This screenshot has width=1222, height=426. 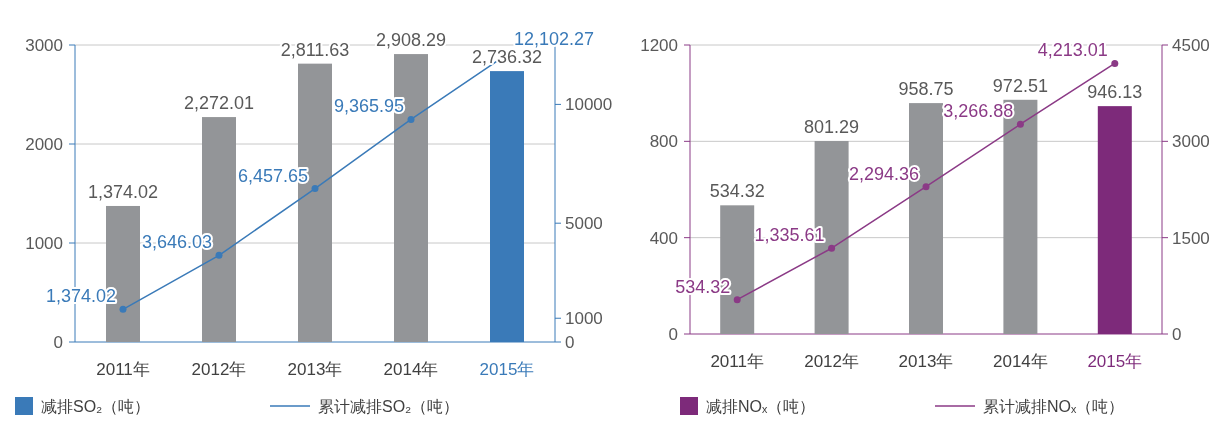 What do you see at coordinates (761, 406) in the screenshot?
I see `legend-label: 减排NOₓ（吨）` at bounding box center [761, 406].